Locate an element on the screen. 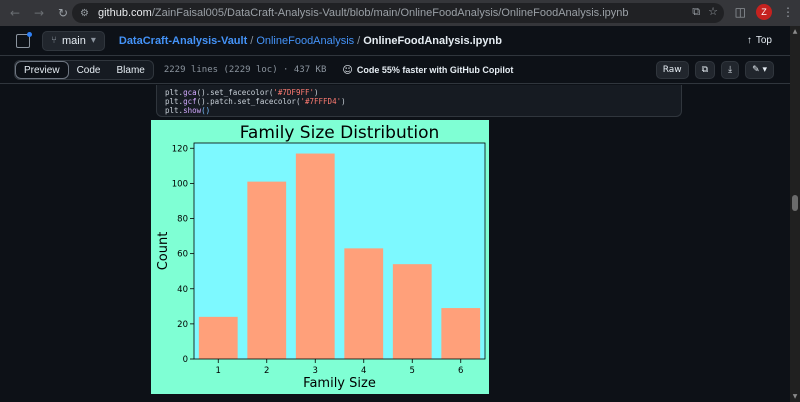  star-icon: ☆ is located at coordinates (713, 11).